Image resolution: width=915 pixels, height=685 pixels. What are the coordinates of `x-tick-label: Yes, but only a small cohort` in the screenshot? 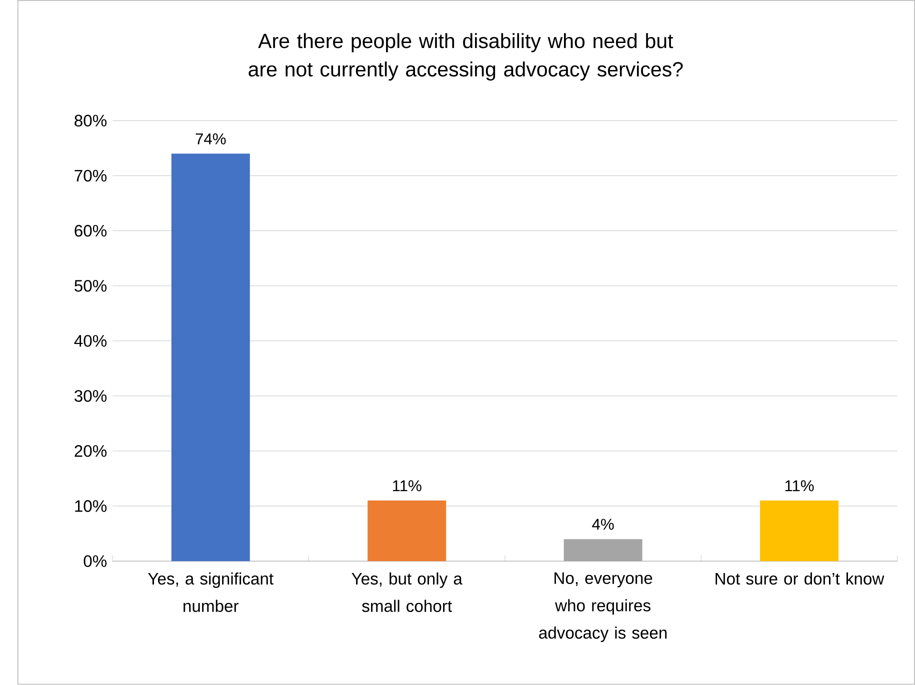 It's located at (407, 592).